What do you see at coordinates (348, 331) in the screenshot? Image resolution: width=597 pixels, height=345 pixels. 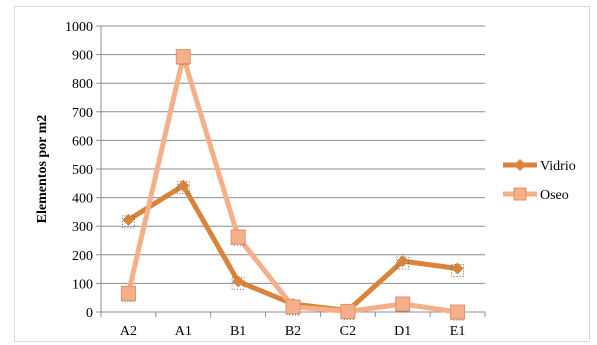 I see `x-tick-label: C2` at bounding box center [348, 331].